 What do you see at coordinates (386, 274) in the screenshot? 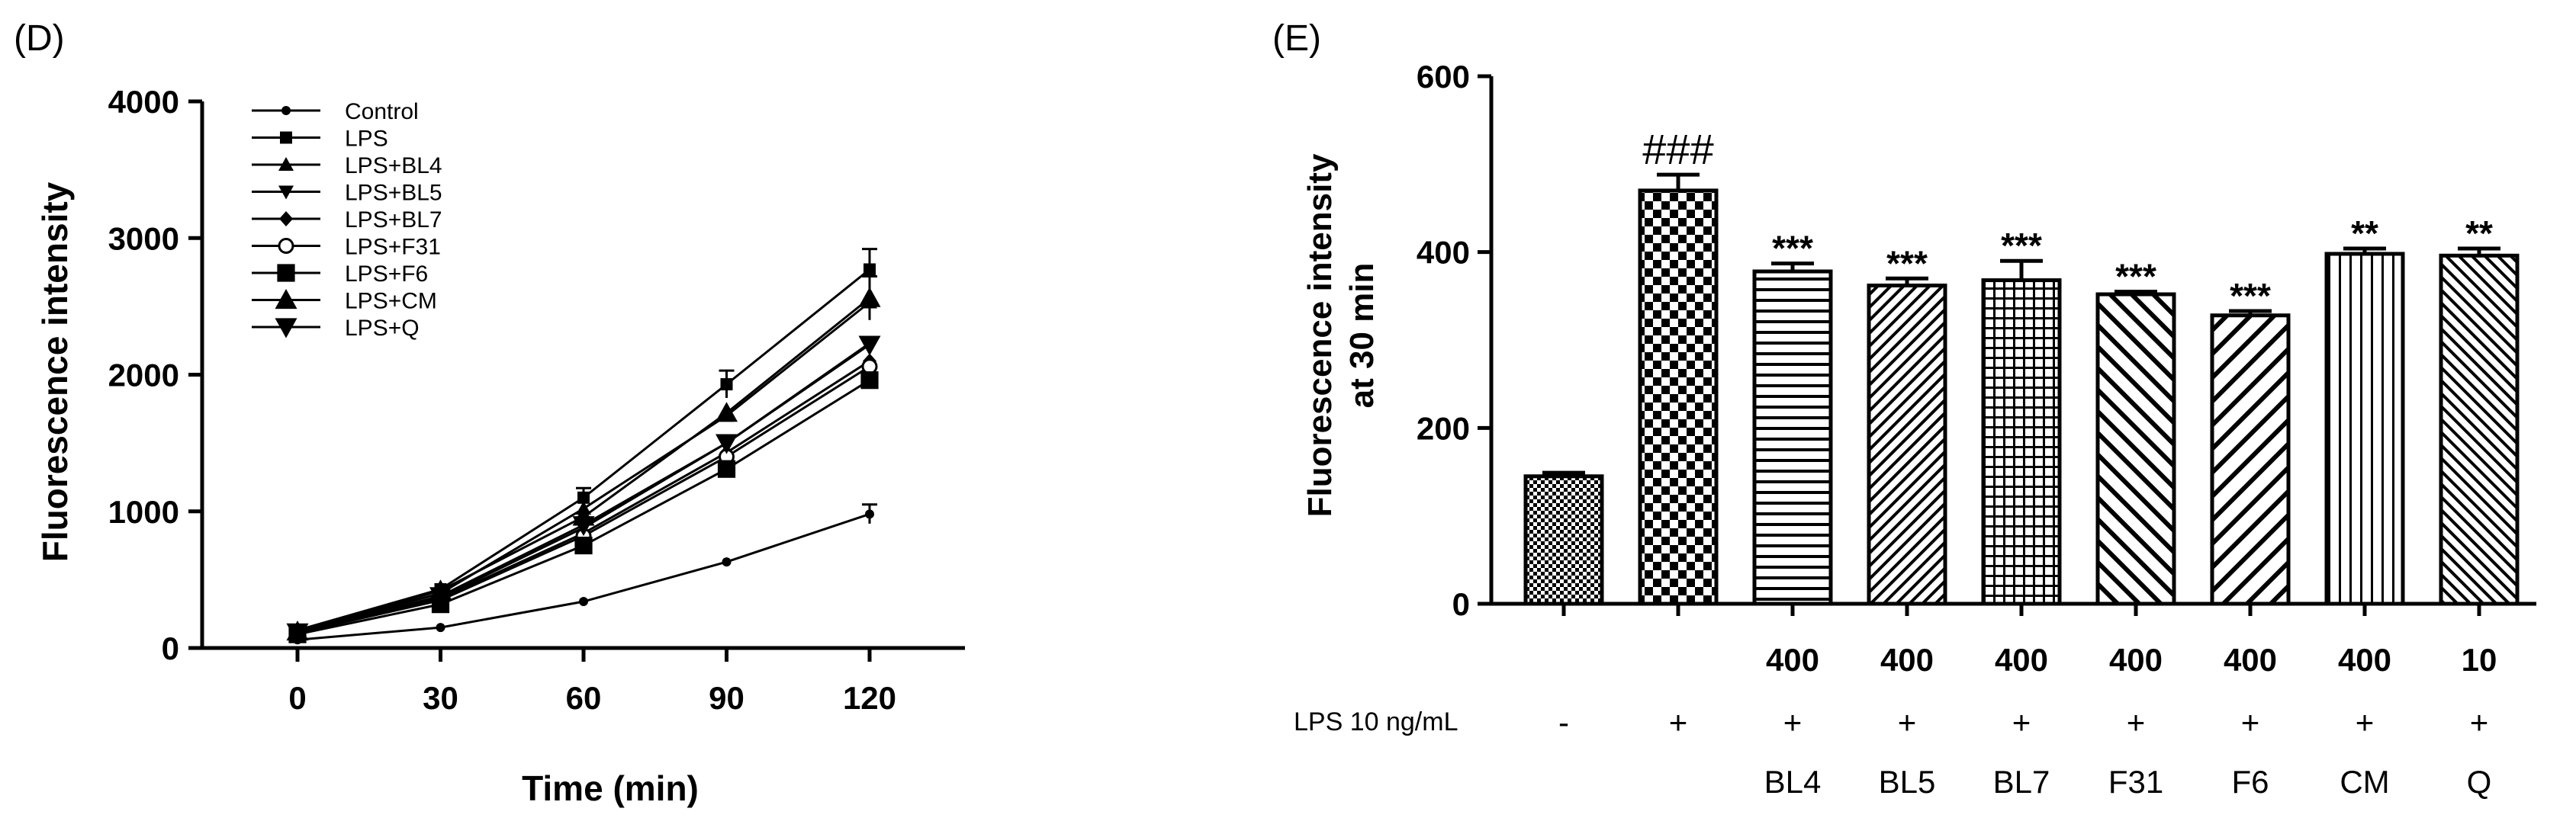
I see `legend-label: LPS+F6` at bounding box center [386, 274].